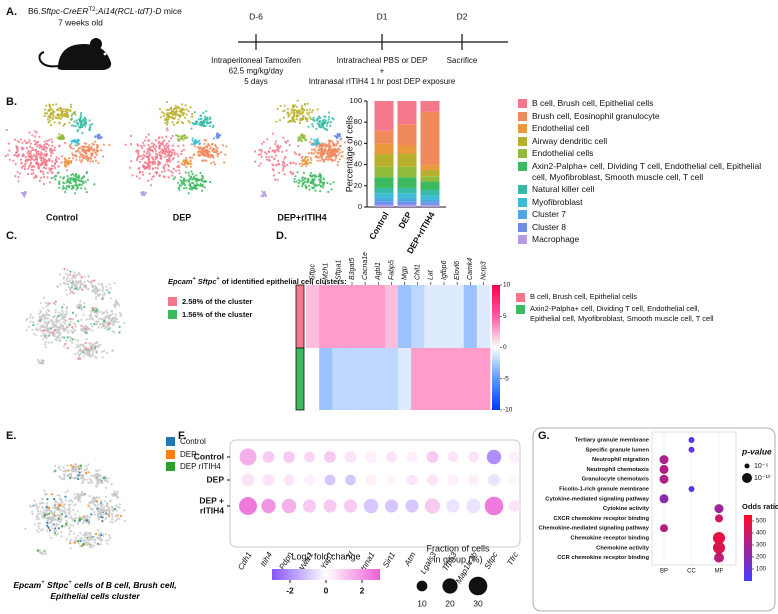  Describe the element at coordinates (49, 59) in the screenshot. I see `mouse-tail` at that location.